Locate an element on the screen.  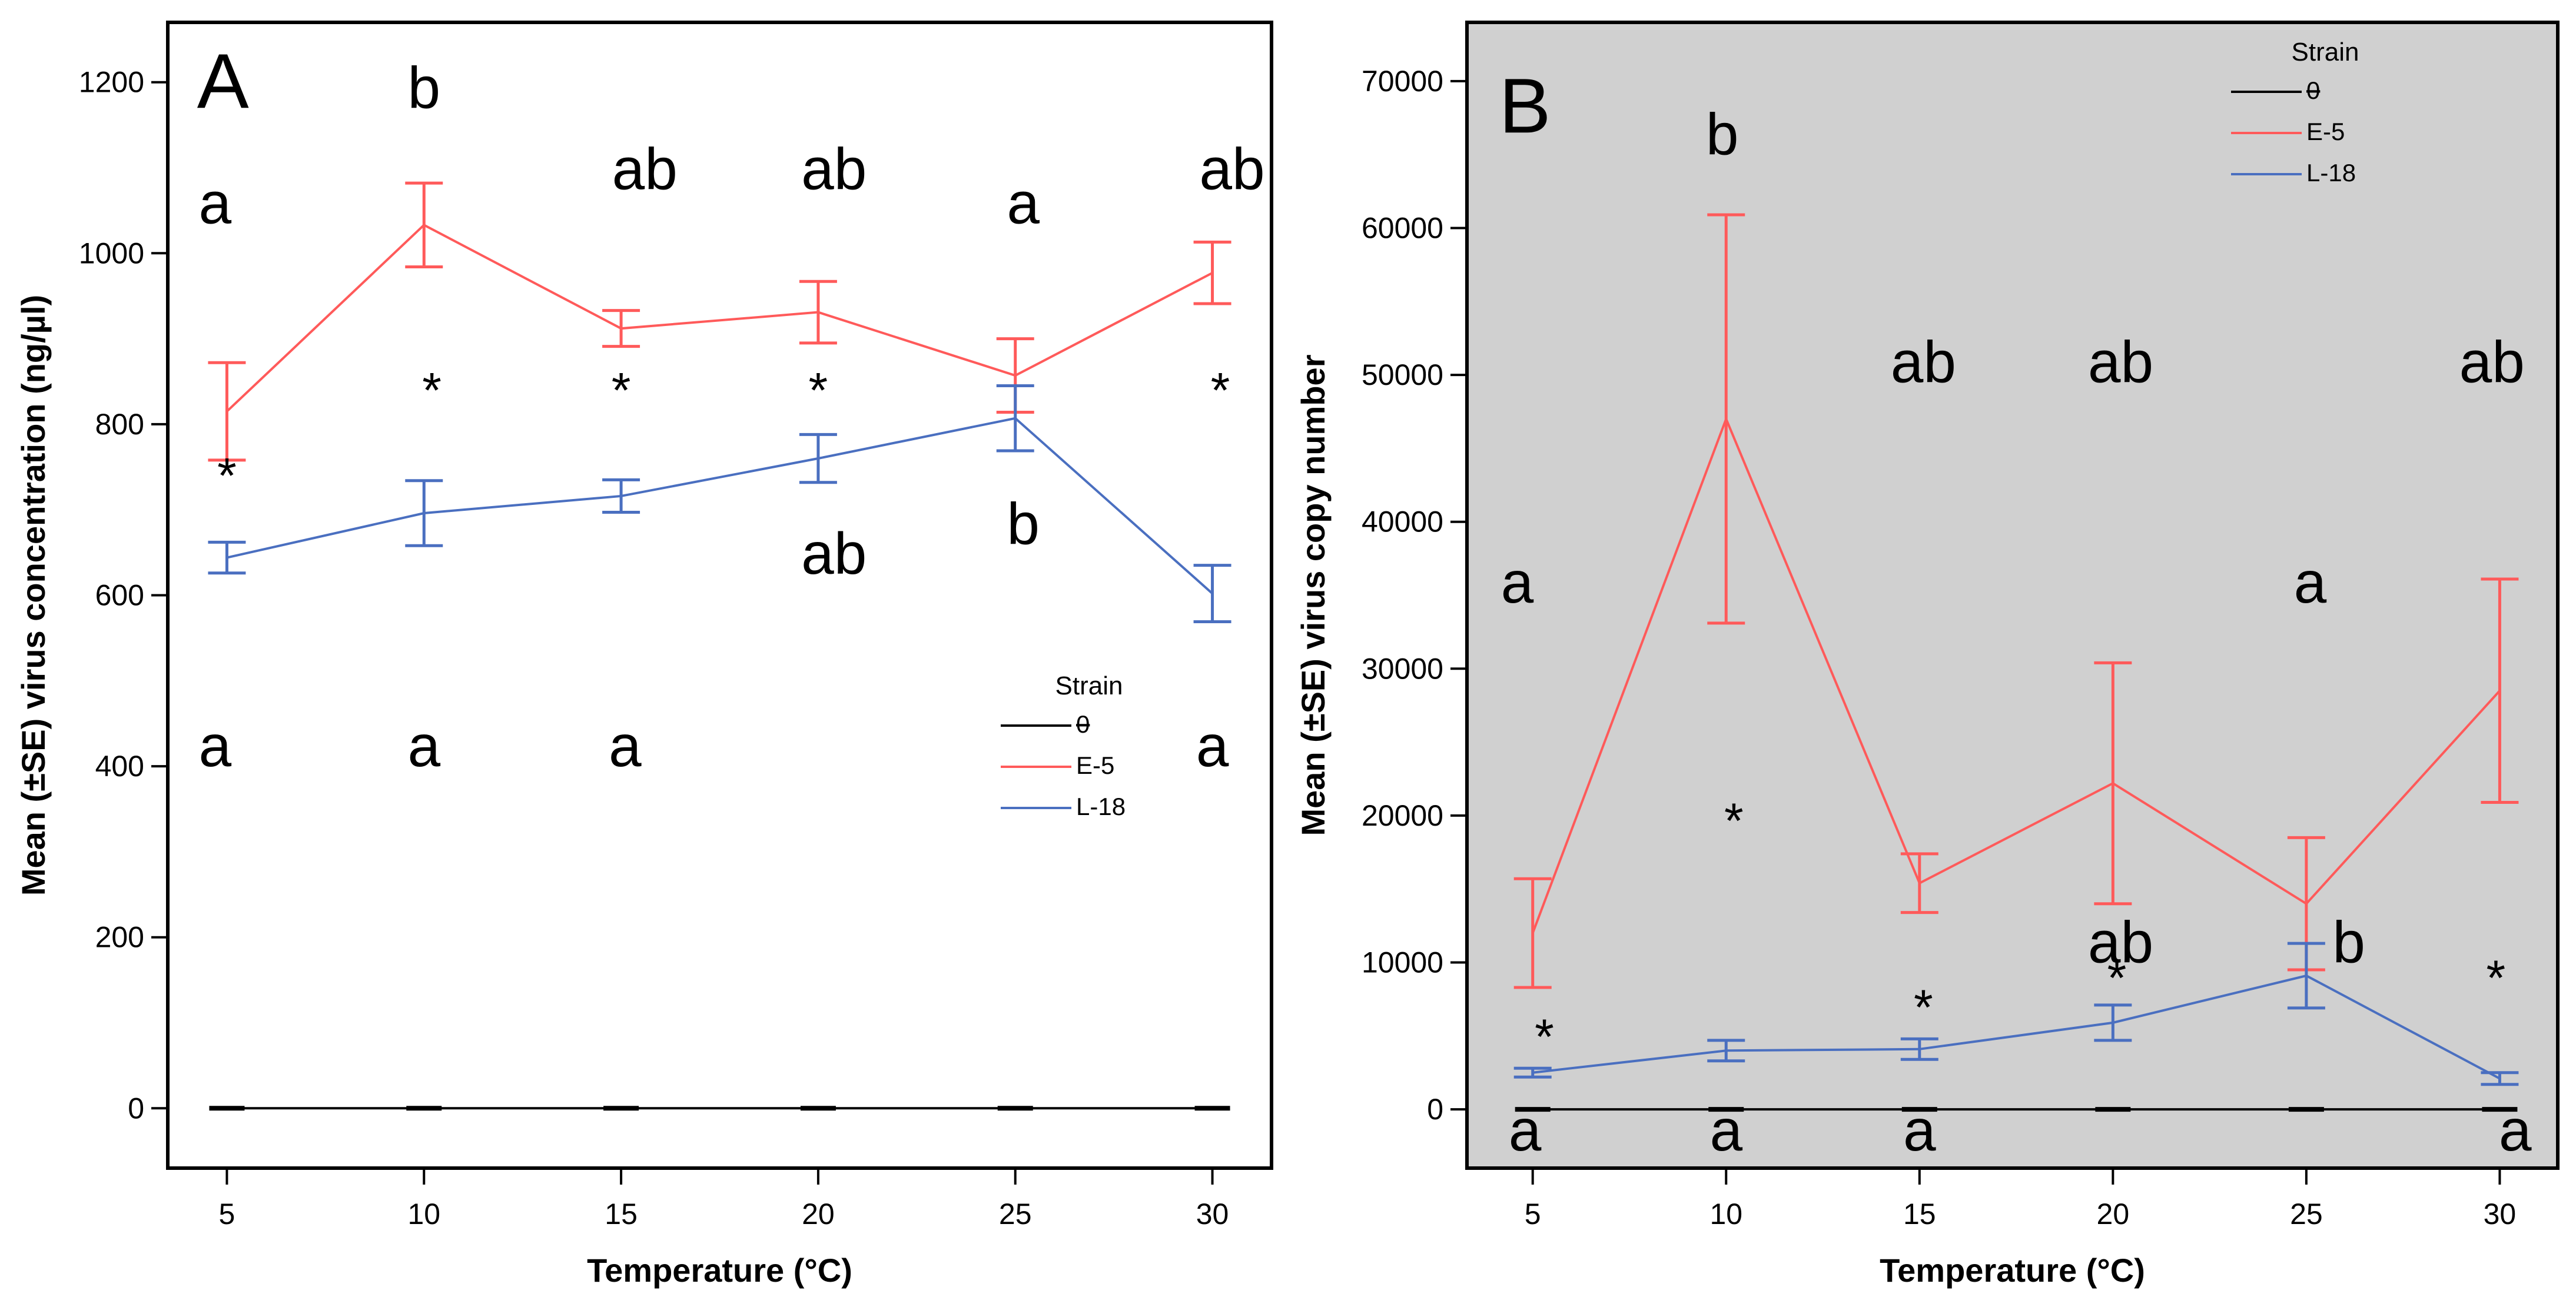
panel-b-series-e5-line is located at coordinates (2016, 675).